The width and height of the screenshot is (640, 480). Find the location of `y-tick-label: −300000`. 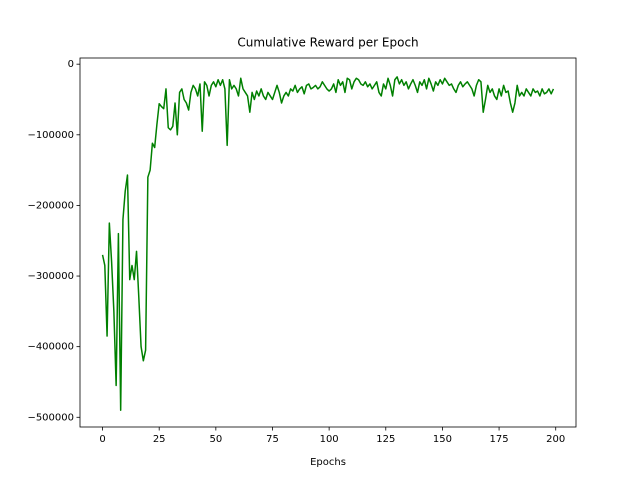

y-tick-label: −300000 is located at coordinates (50, 276).